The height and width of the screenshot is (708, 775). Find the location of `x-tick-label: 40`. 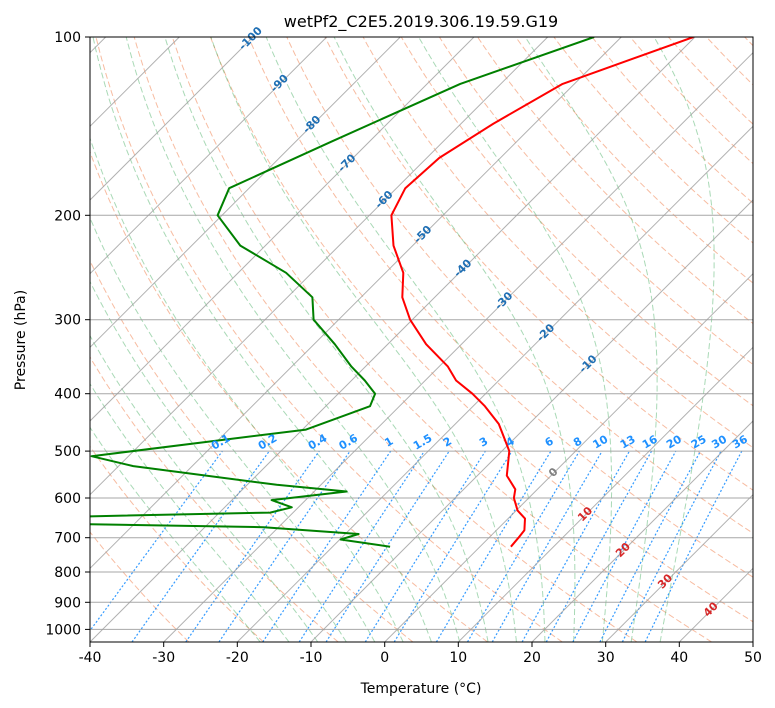

x-tick-label: 40 is located at coordinates (679, 658).